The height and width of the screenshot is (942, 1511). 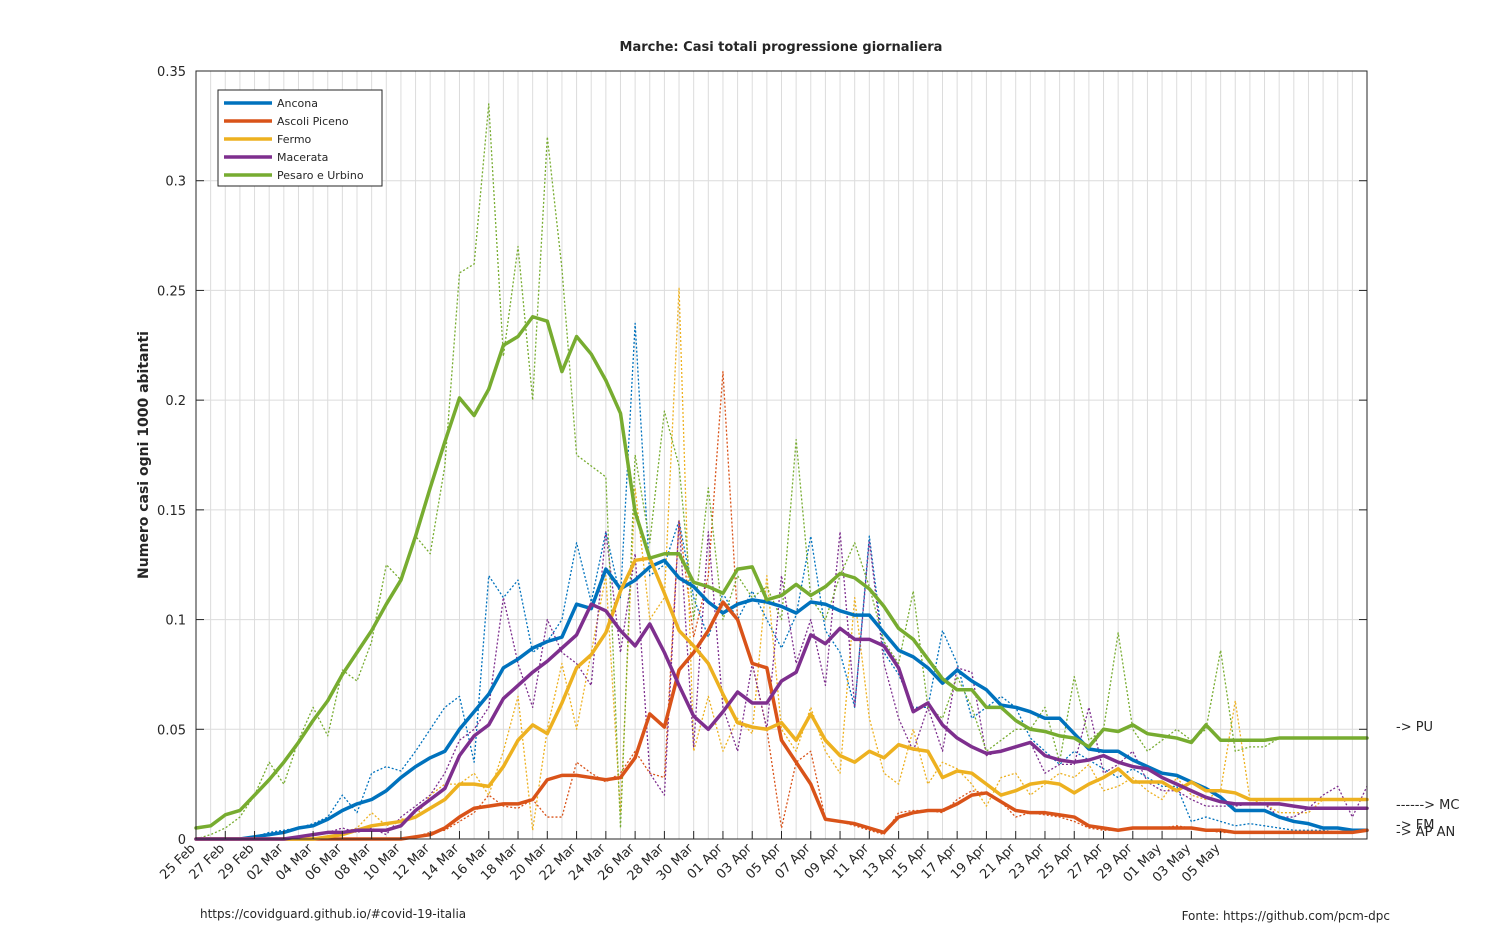 What do you see at coordinates (182, 840) in the screenshot?
I see `y-tick-label: 0` at bounding box center [182, 840].